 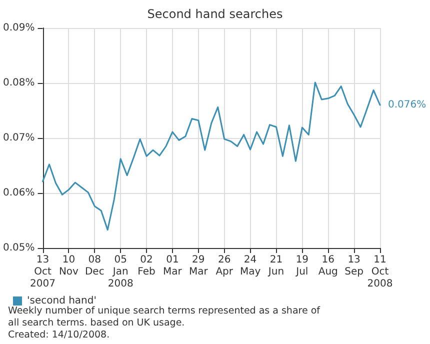 What do you see at coordinates (18, 28) in the screenshot?
I see `y-tick-label: 0.09%` at bounding box center [18, 28].